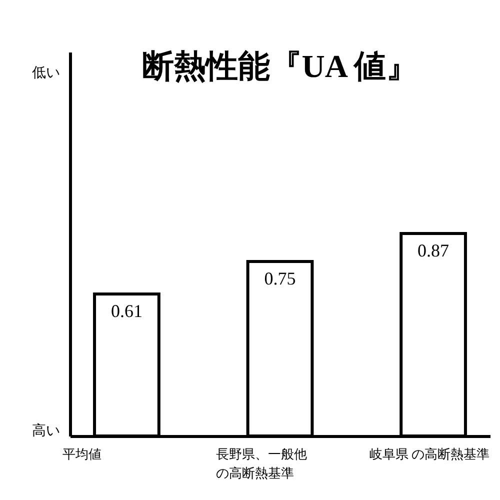  Describe the element at coordinates (82, 454) in the screenshot. I see `x-tick-label: 平均値` at that location.